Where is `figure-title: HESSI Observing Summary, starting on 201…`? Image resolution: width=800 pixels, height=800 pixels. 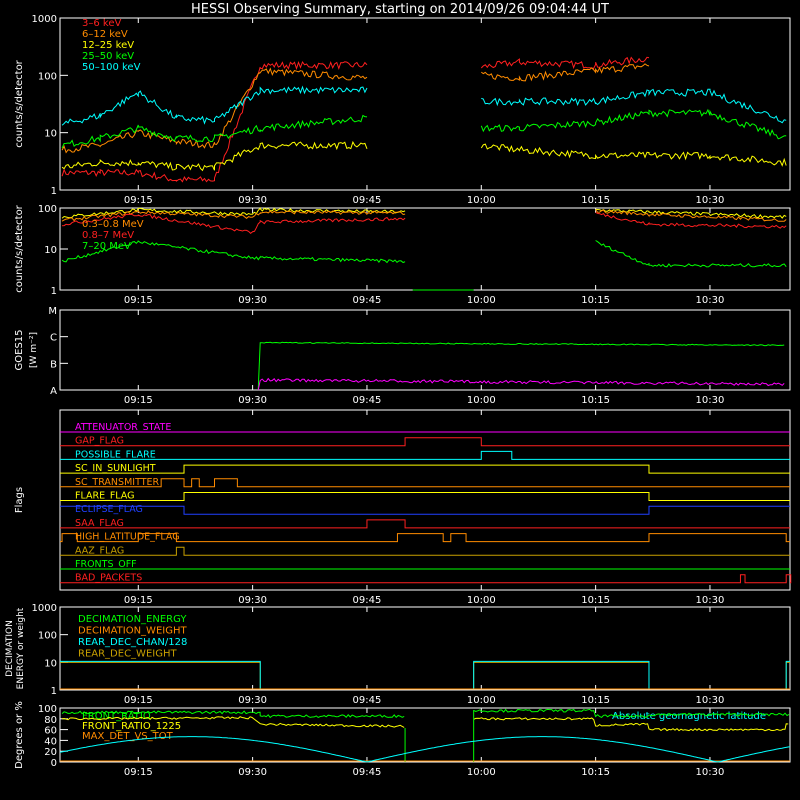 figure-title: HESSI Observing Summary, starting on 201… is located at coordinates (400, 9).